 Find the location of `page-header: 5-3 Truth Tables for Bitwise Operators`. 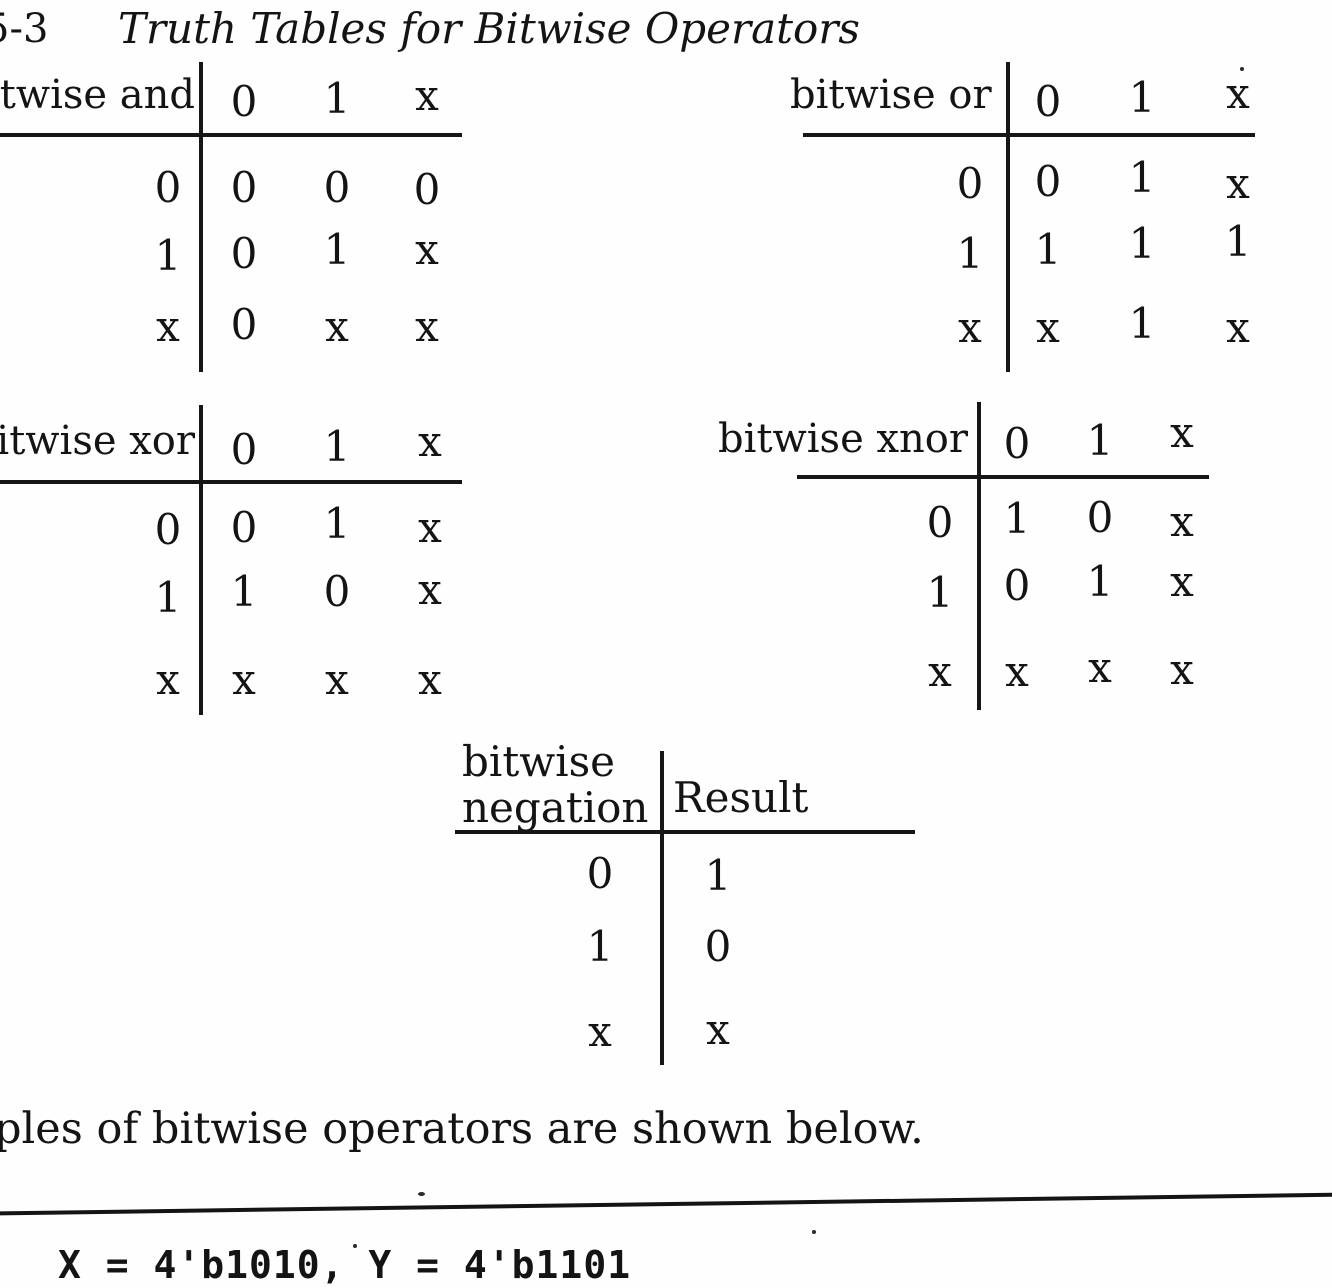

page-header: 5-3 Truth Tables for Bitwise Operators is located at coordinates (666, 30).